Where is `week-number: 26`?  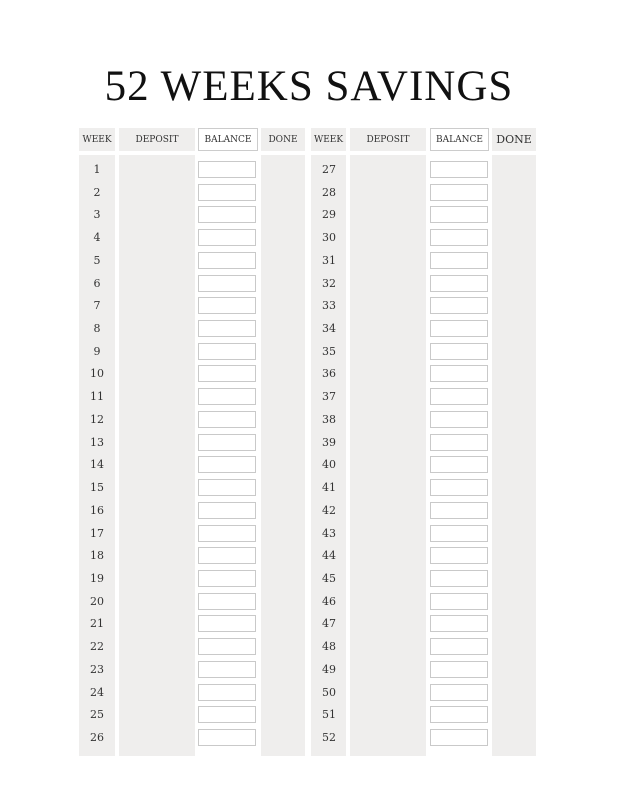 week-number: 26 is located at coordinates (97, 737).